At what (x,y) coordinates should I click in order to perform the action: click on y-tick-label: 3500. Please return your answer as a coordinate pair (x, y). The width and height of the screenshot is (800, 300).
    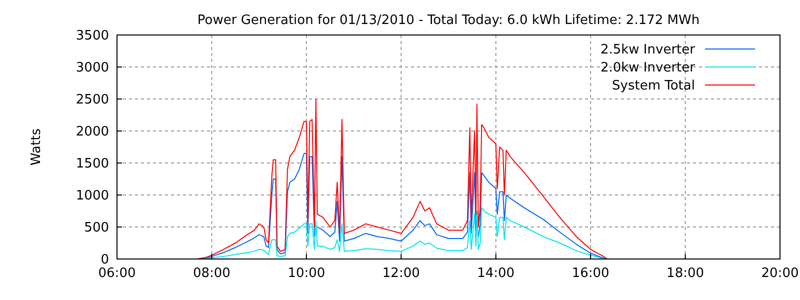
    Looking at the image, I should click on (92, 36).